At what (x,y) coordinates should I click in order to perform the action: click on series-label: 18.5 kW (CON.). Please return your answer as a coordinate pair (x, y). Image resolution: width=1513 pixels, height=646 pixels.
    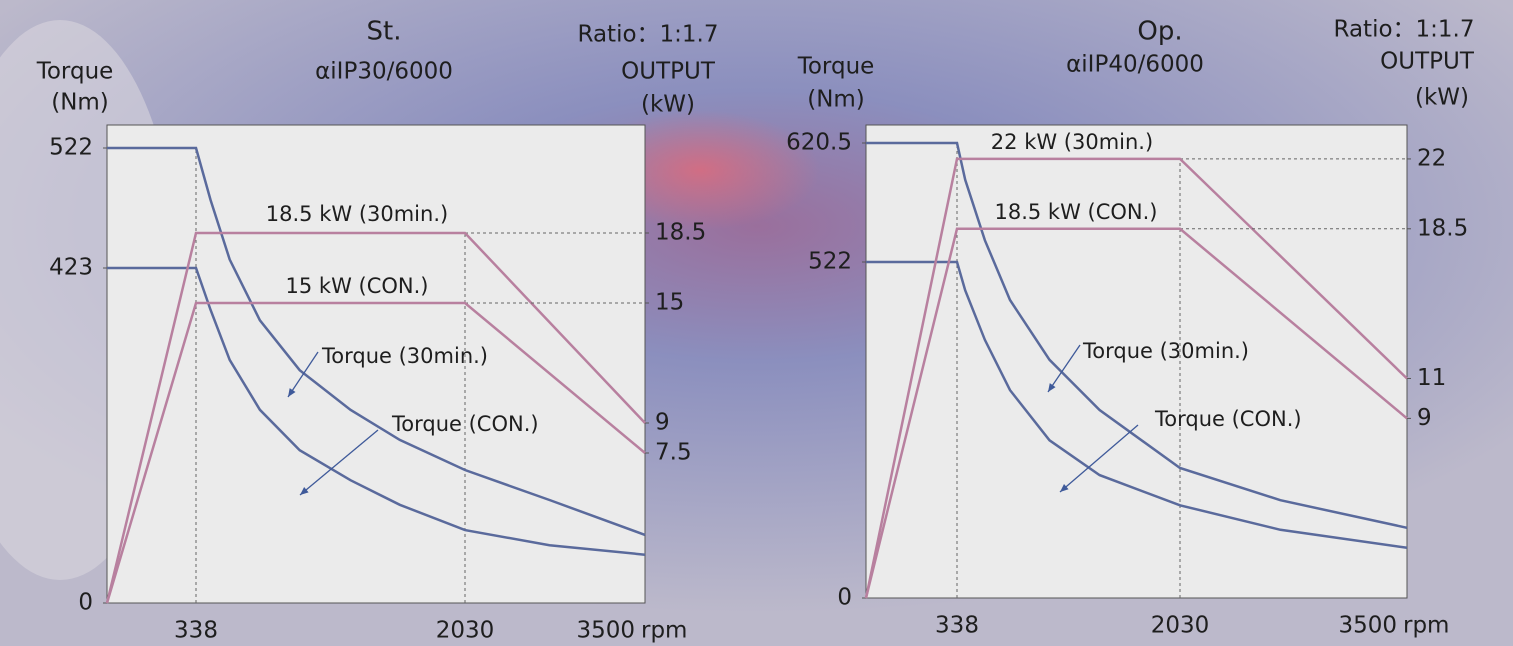
    Looking at the image, I should click on (1076, 212).